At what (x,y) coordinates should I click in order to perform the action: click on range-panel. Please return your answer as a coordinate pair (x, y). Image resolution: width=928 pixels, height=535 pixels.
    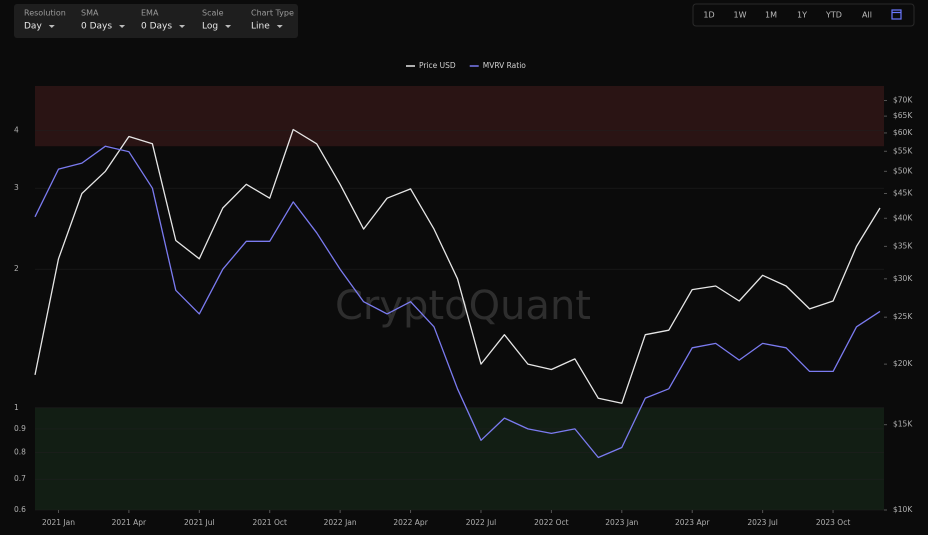
    Looking at the image, I should click on (803, 15).